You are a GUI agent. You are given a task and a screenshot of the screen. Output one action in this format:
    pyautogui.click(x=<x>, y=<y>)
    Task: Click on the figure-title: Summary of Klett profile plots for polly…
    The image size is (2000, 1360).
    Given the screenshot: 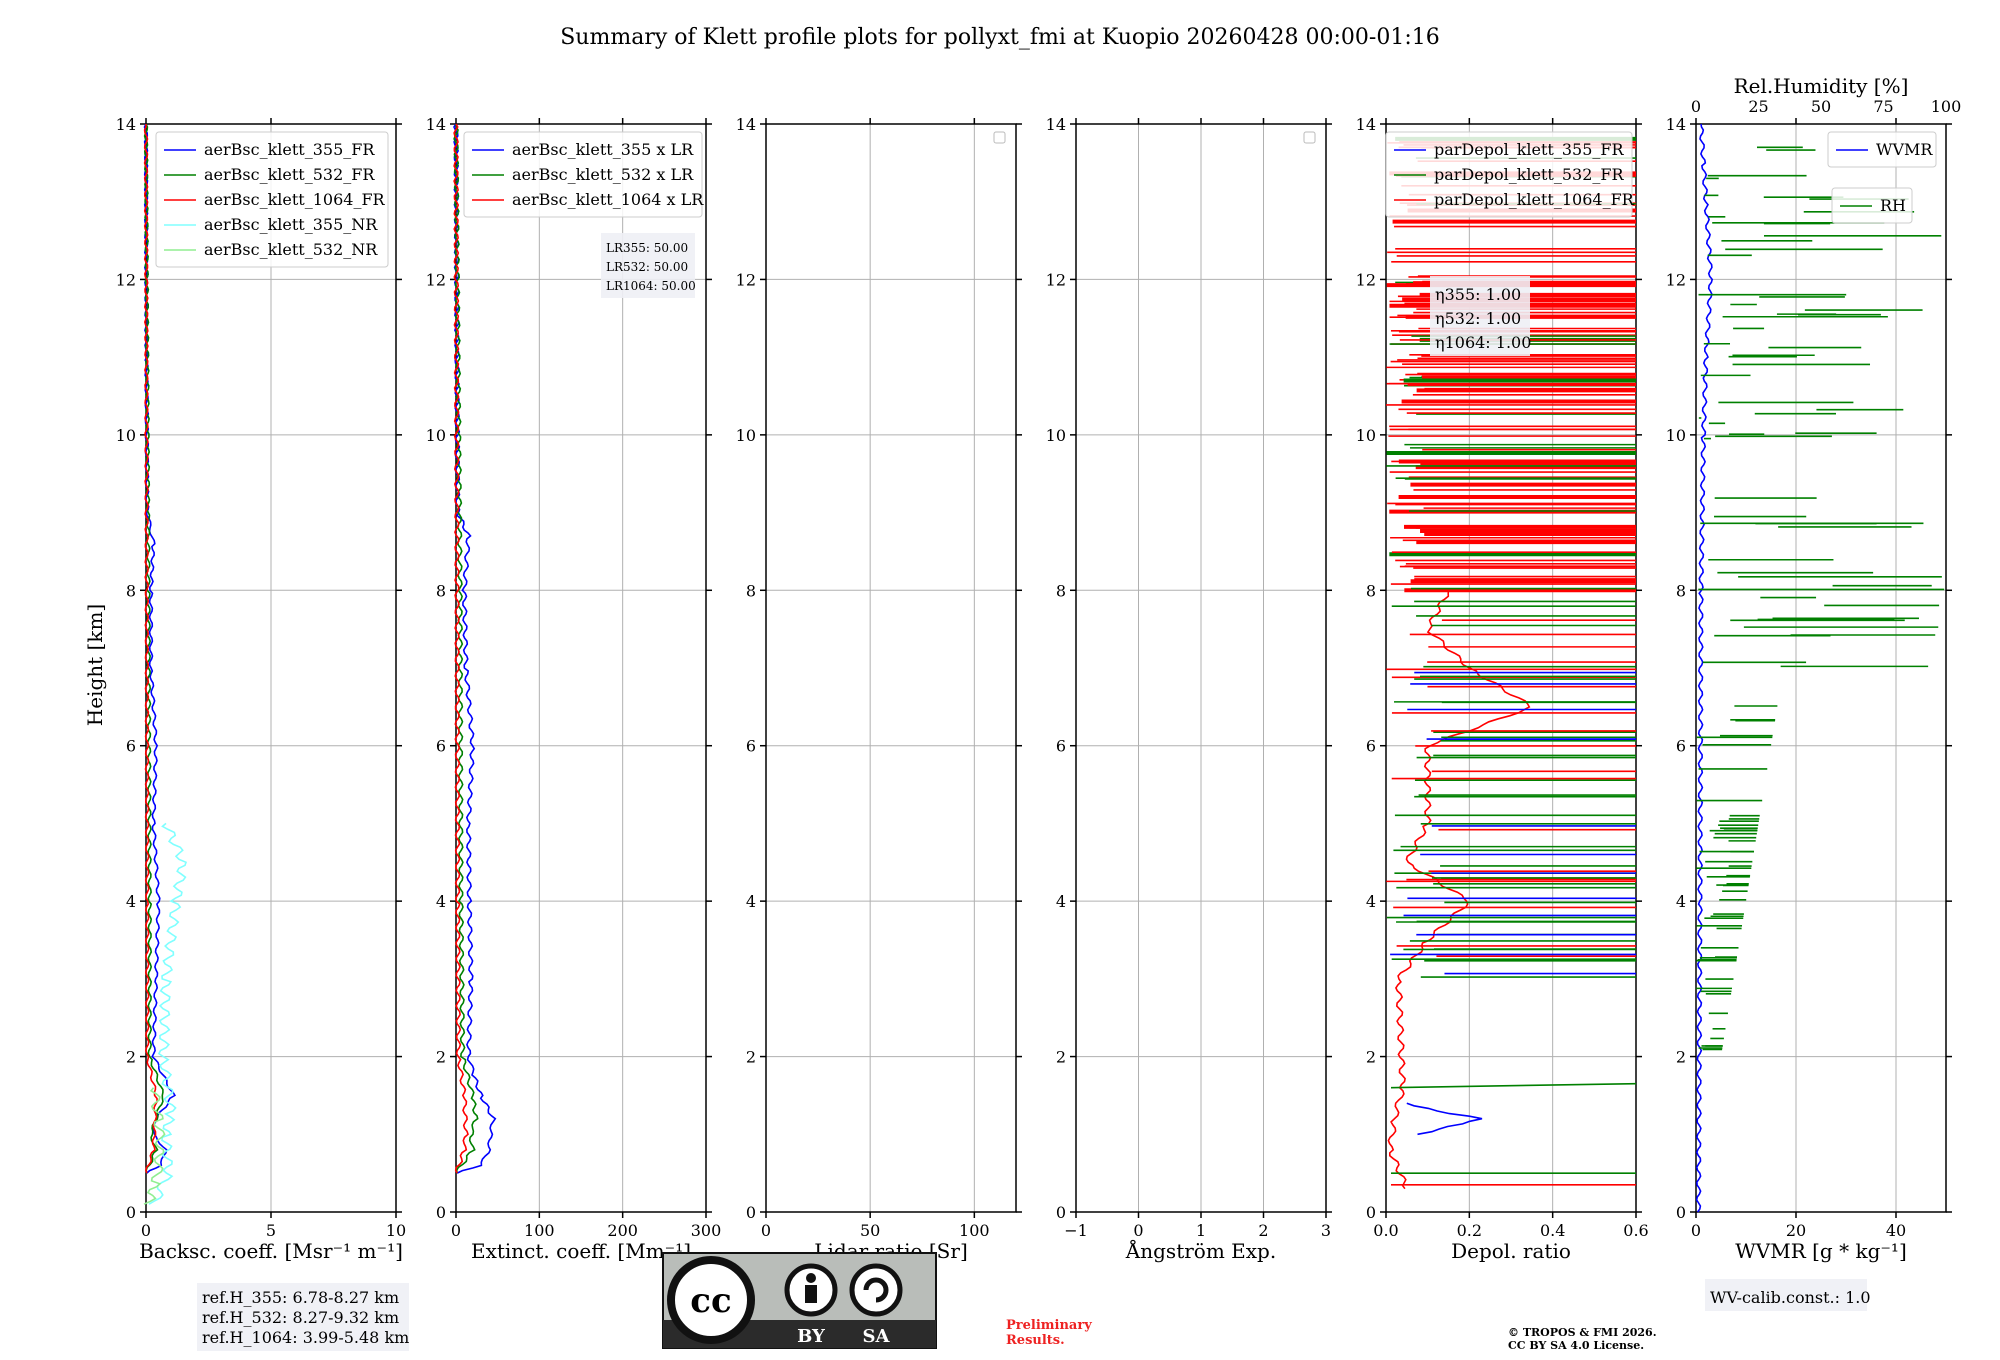 What is the action you would take?
    pyautogui.click(x=1000, y=37)
    